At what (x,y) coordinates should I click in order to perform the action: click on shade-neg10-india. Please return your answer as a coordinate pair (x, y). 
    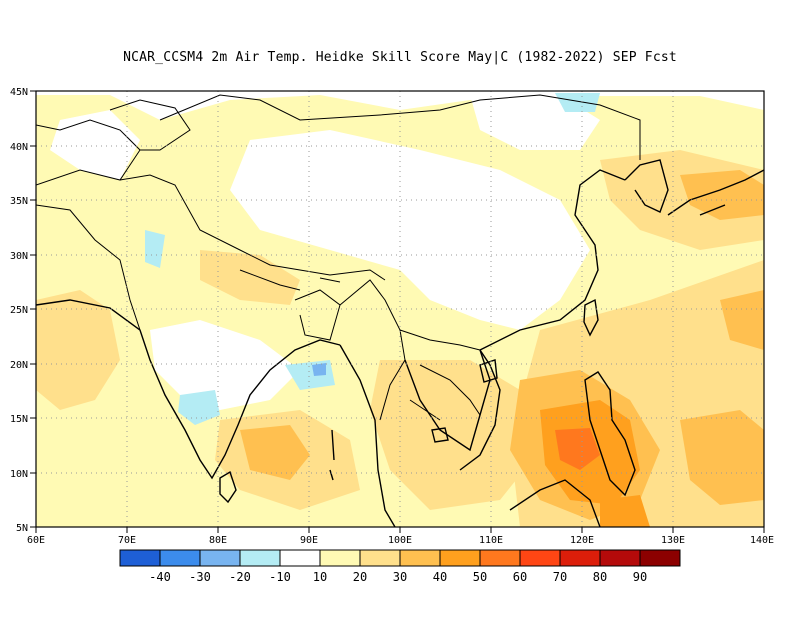
    Looking at the image, I should click on (199, 407).